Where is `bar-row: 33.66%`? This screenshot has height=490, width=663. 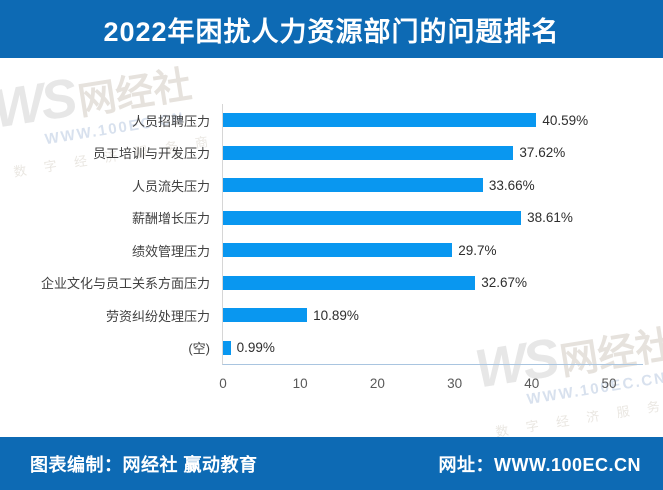 bar-row: 33.66% is located at coordinates (433, 185).